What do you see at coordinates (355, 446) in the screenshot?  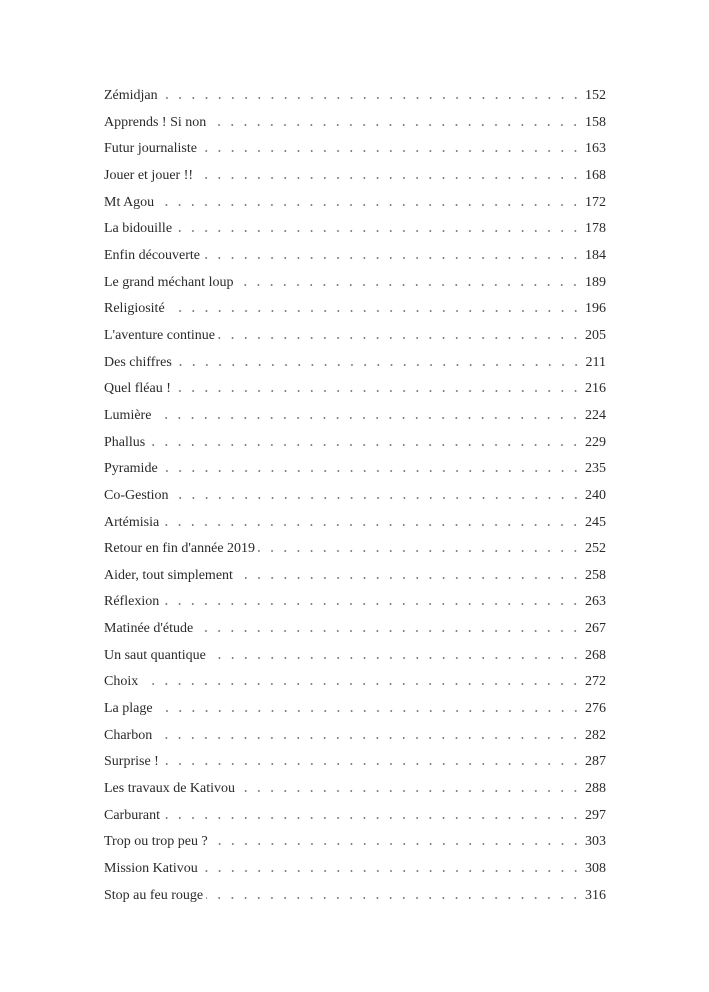 I see `toc-entry: Phallus 229` at bounding box center [355, 446].